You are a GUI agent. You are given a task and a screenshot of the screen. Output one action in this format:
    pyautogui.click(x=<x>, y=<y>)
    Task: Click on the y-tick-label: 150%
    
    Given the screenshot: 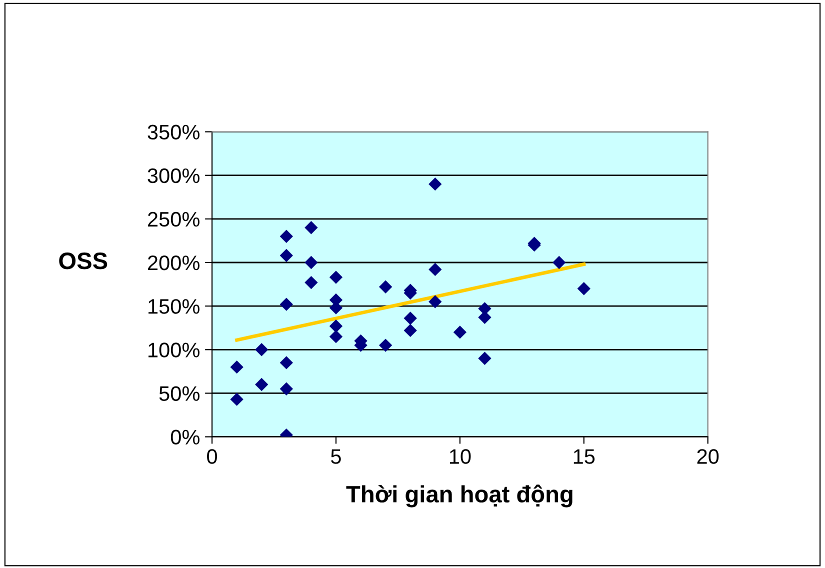 What is the action you would take?
    pyautogui.click(x=174, y=306)
    